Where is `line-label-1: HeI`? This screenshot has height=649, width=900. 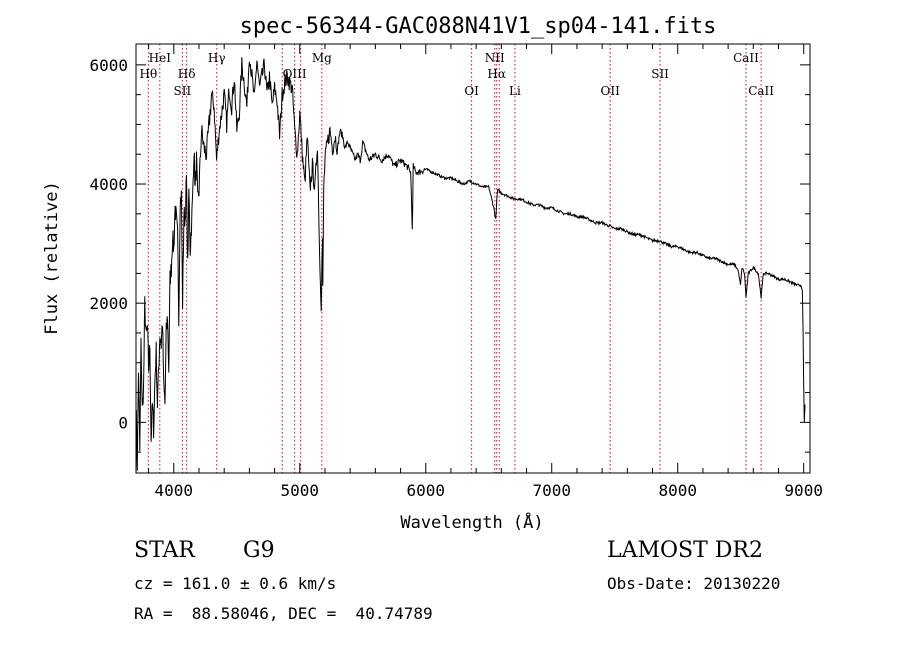 line-label-1: HeI is located at coordinates (160, 58).